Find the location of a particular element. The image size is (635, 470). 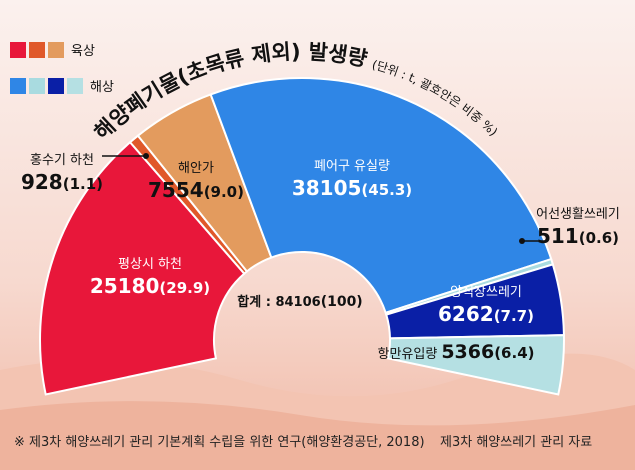

total: 합계 : 84106(100) is located at coordinates (299, 302).